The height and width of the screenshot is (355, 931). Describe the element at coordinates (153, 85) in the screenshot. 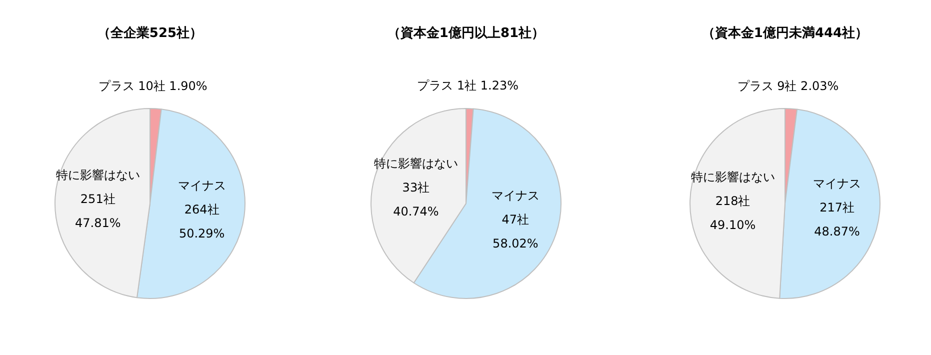

I see `slice-label: プラス 10社 1.90%` at that location.